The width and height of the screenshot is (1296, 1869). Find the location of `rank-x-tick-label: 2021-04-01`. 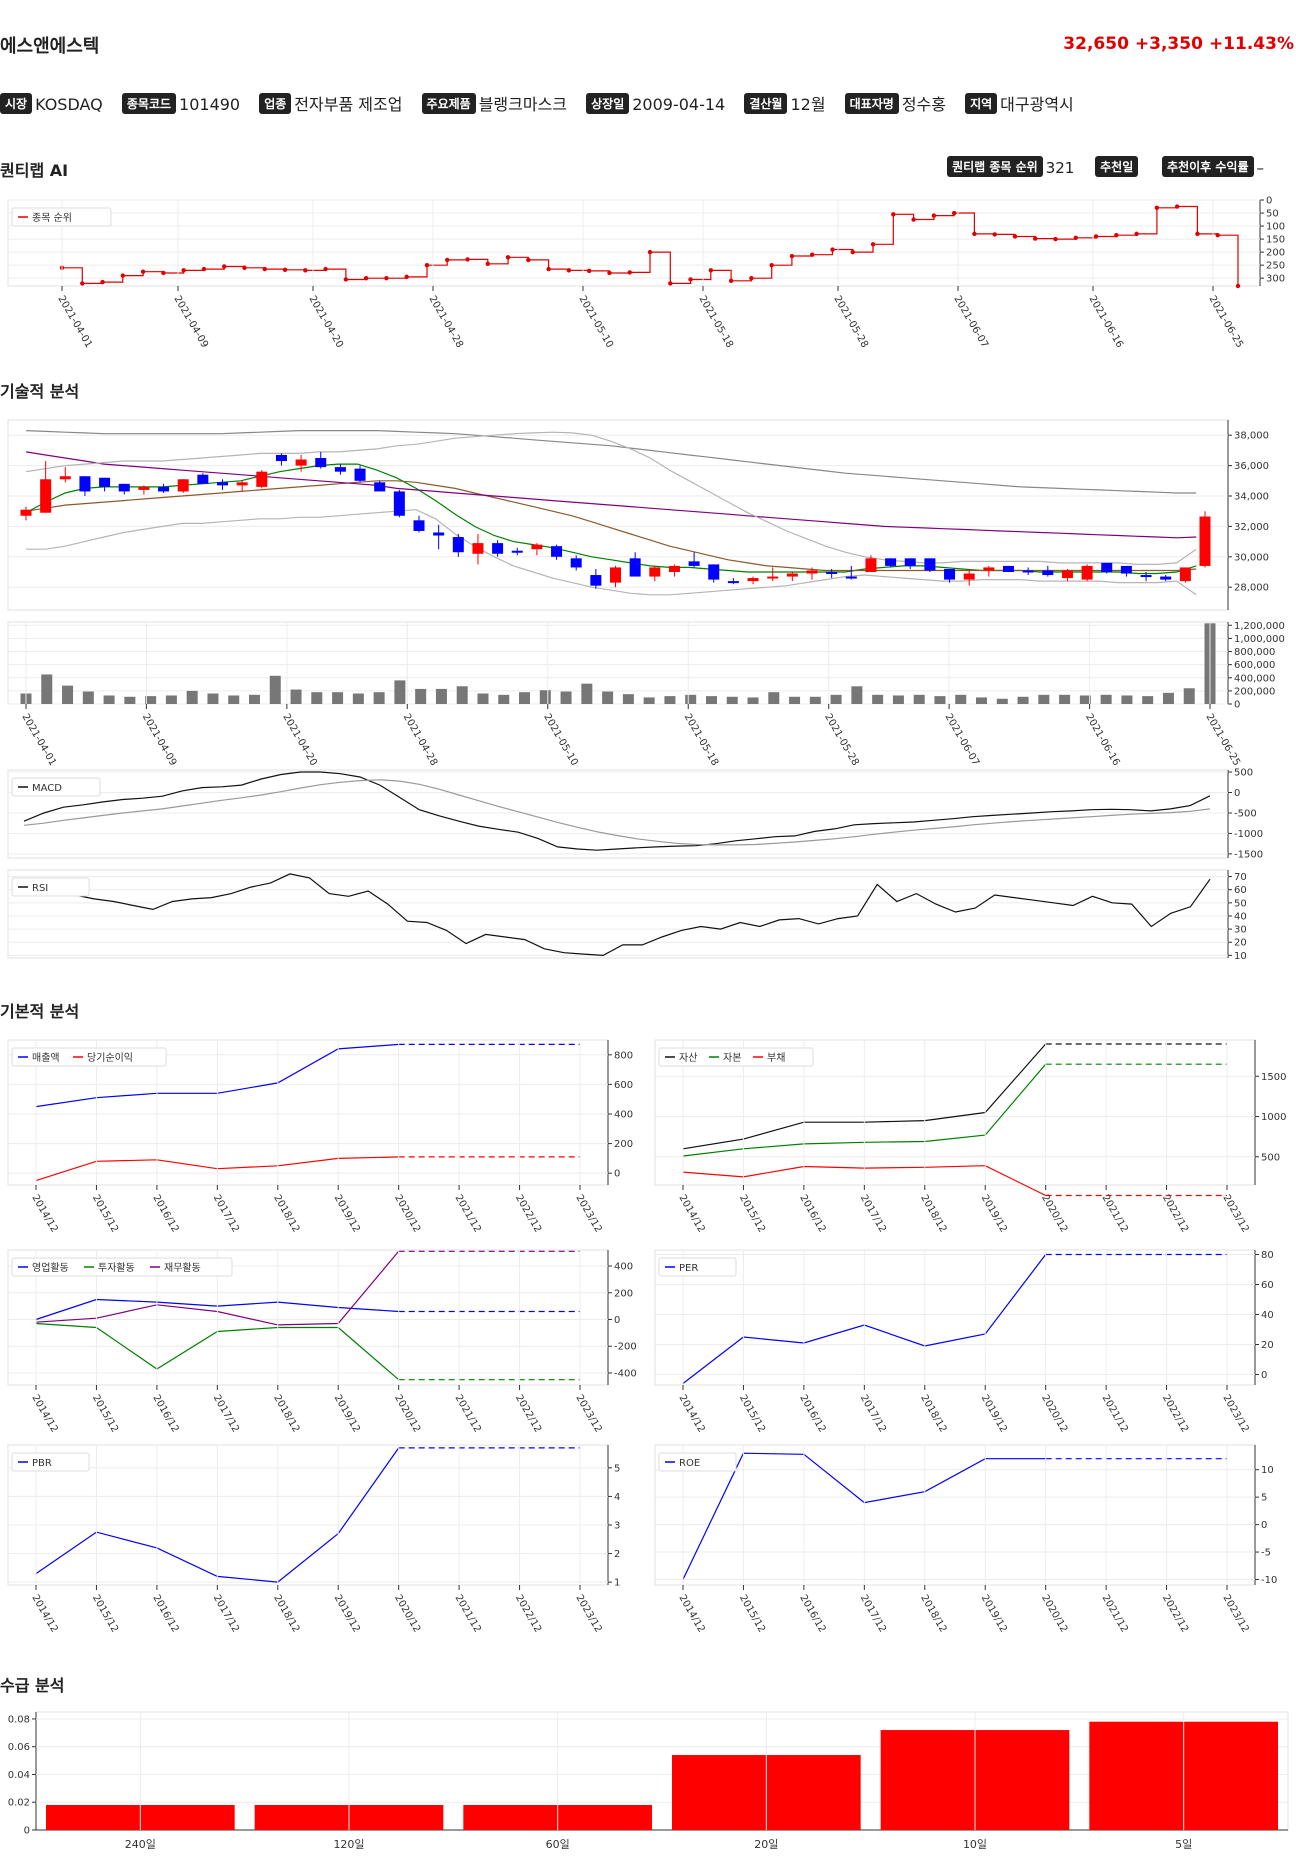

rank-x-tick-label: 2021-04-01 is located at coordinates (74, 322).